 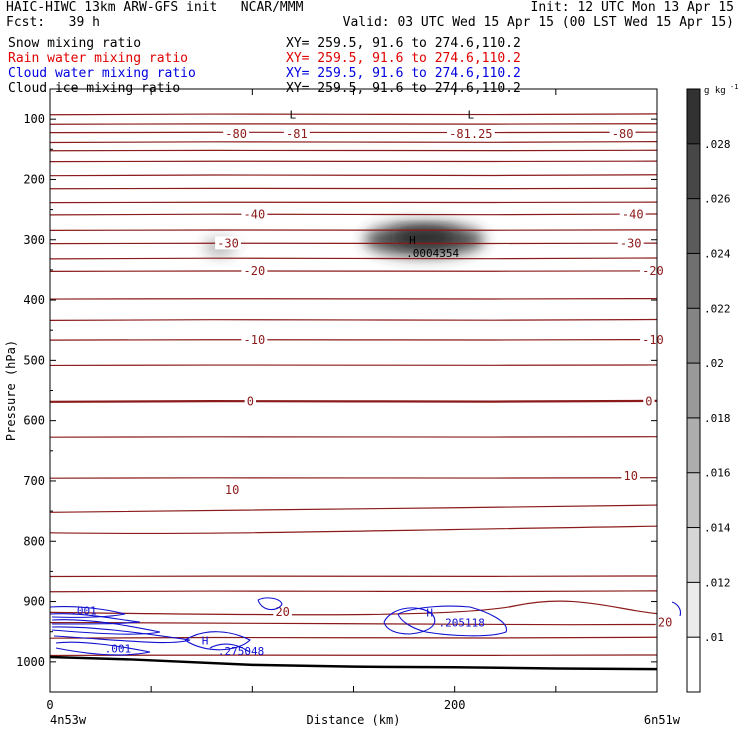 What do you see at coordinates (714, 637) in the screenshot?
I see `colorbar-tick-label: .01` at bounding box center [714, 637].